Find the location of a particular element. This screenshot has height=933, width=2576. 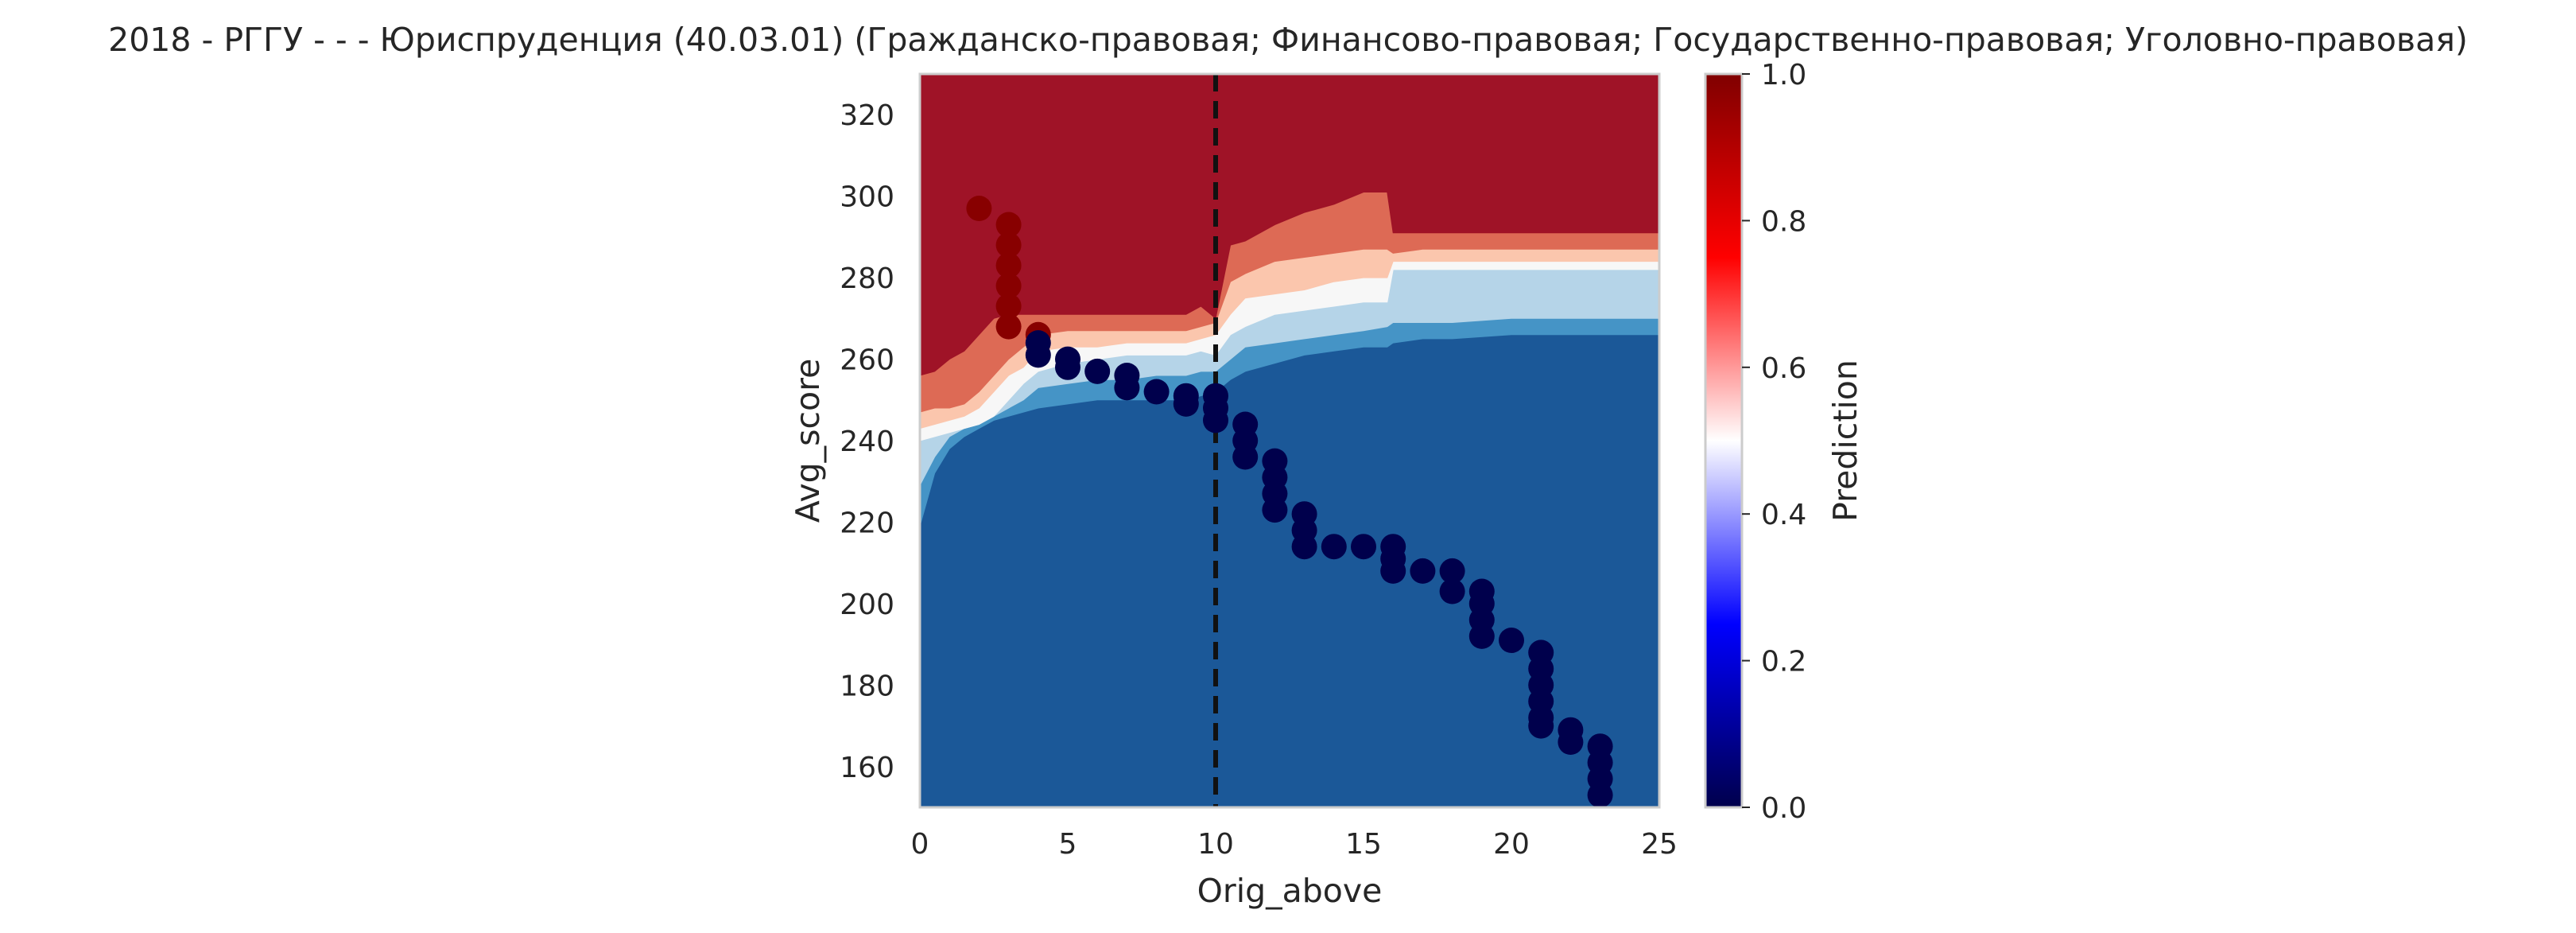

x-tick-label: 15 is located at coordinates (1364, 844).